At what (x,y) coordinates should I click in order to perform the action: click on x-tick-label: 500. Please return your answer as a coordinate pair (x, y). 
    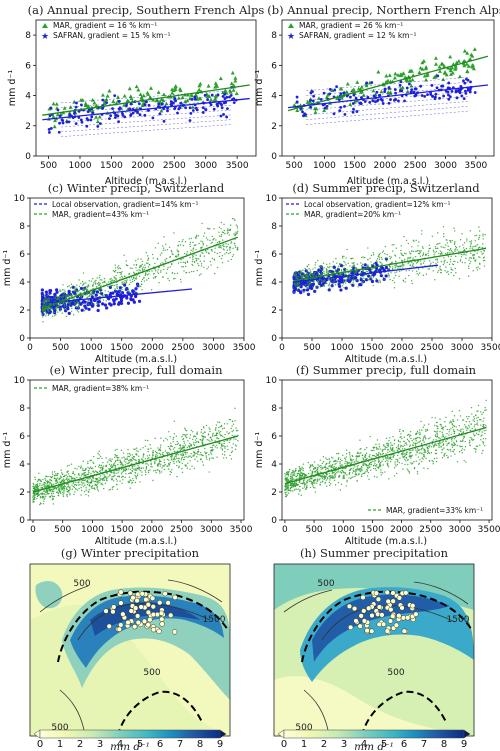
    Looking at the image, I should click on (60, 348).